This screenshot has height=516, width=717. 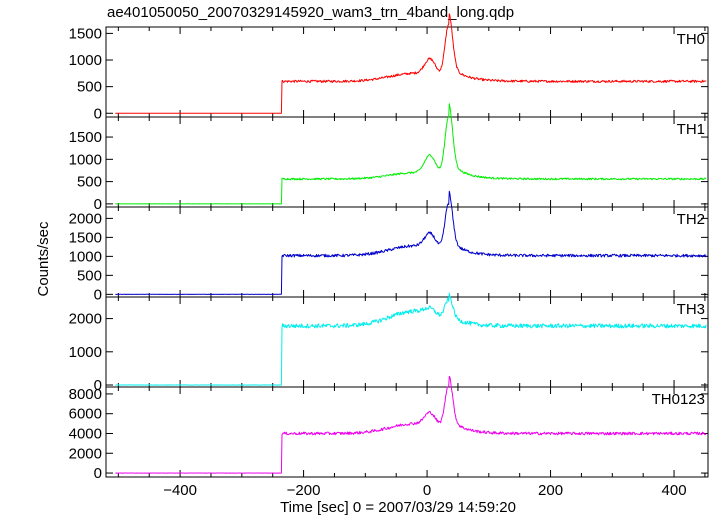 I want to click on x-axis-label: Time [sec] 0 = 2007/03/29 14:59:20, so click(x=398, y=507).